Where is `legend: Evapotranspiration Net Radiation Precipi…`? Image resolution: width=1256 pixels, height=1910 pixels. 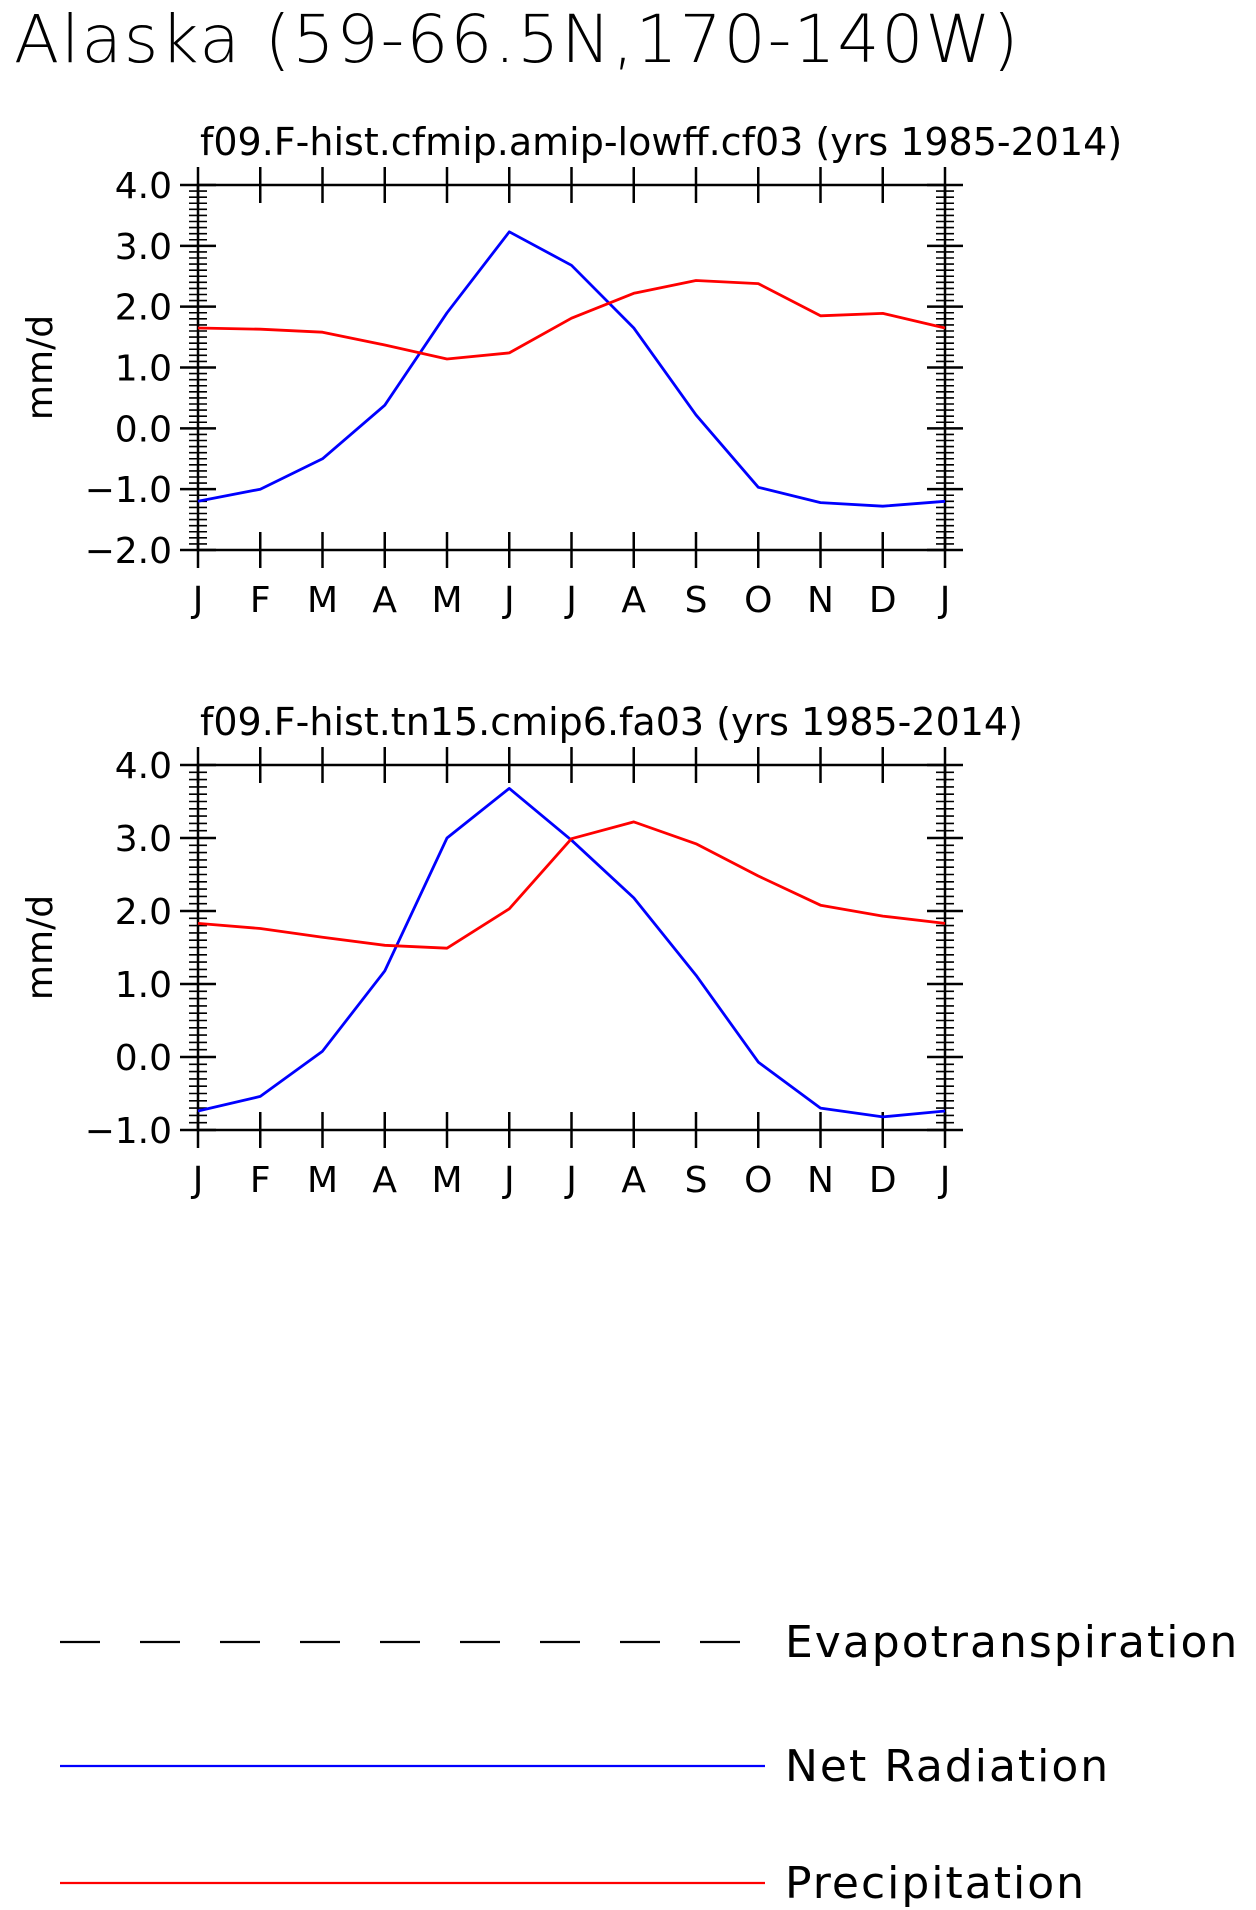
legend: Evapotranspiration Net Radiation Precipi… is located at coordinates (649, 1763).